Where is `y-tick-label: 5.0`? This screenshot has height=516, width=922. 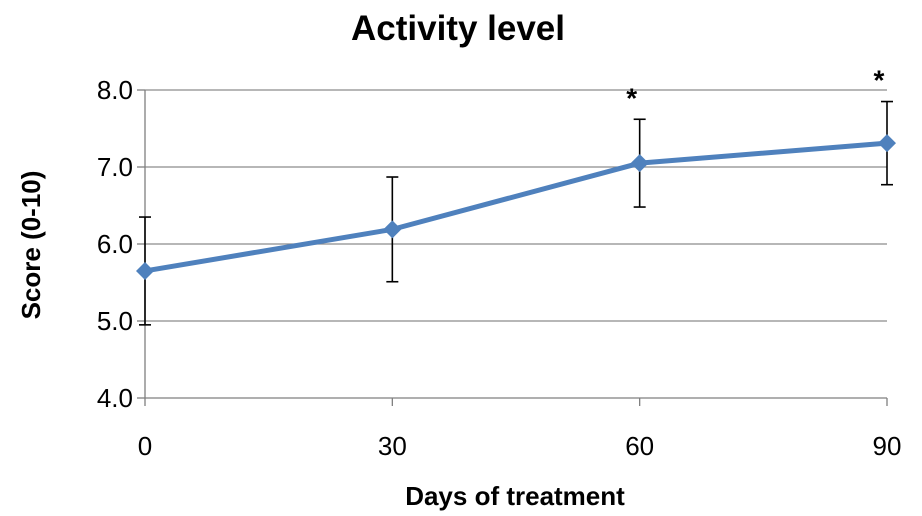 y-tick-label: 5.0 is located at coordinates (115, 321).